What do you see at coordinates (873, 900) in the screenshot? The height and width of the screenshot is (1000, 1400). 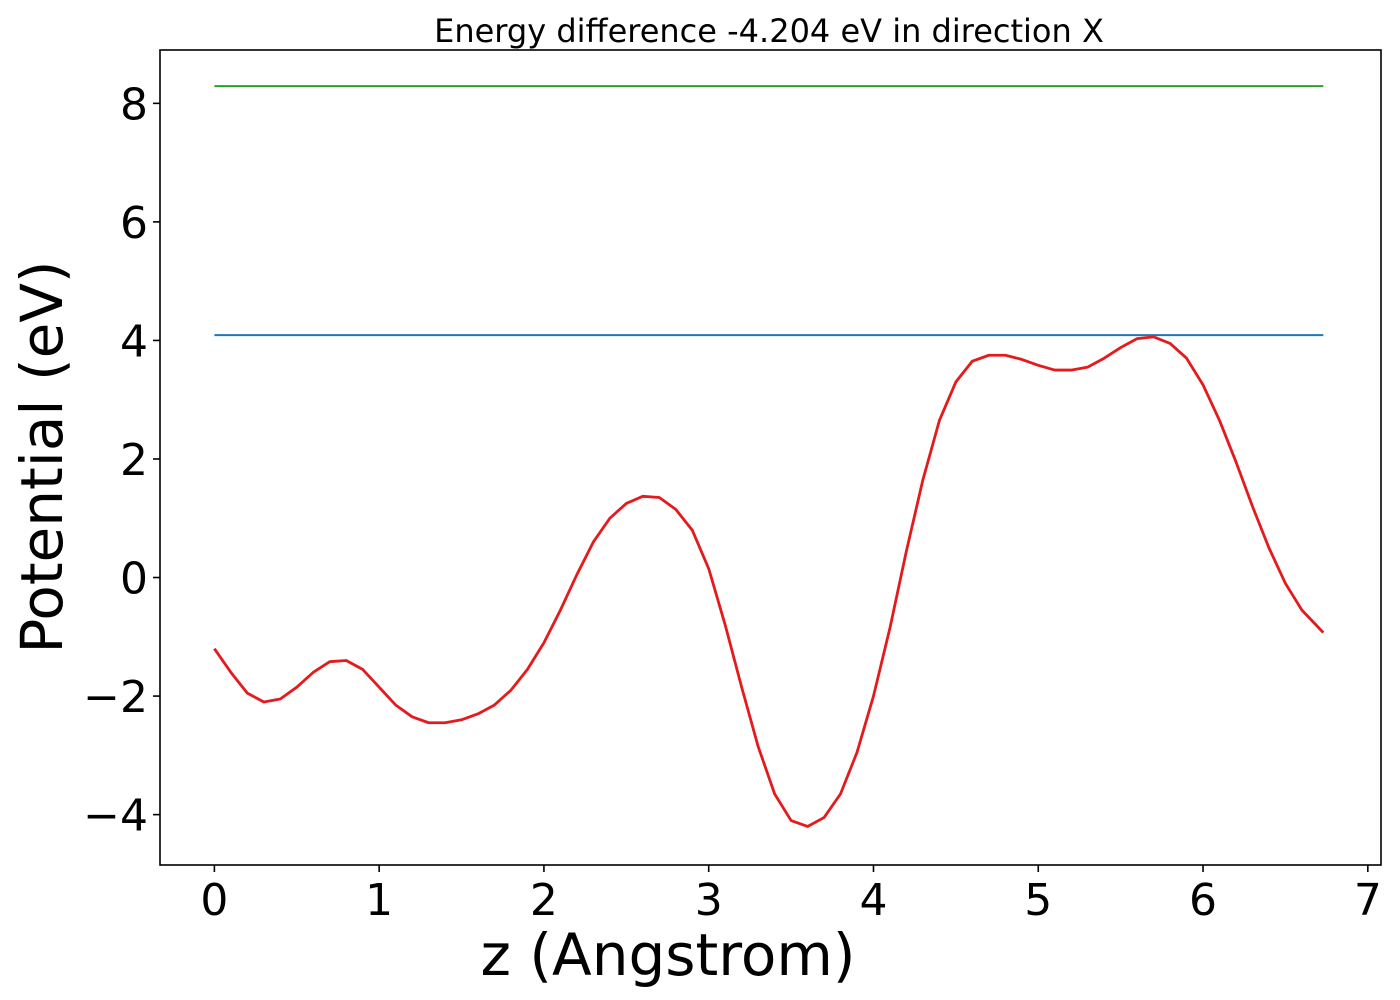 I see `x-tick-label: 4` at bounding box center [873, 900].